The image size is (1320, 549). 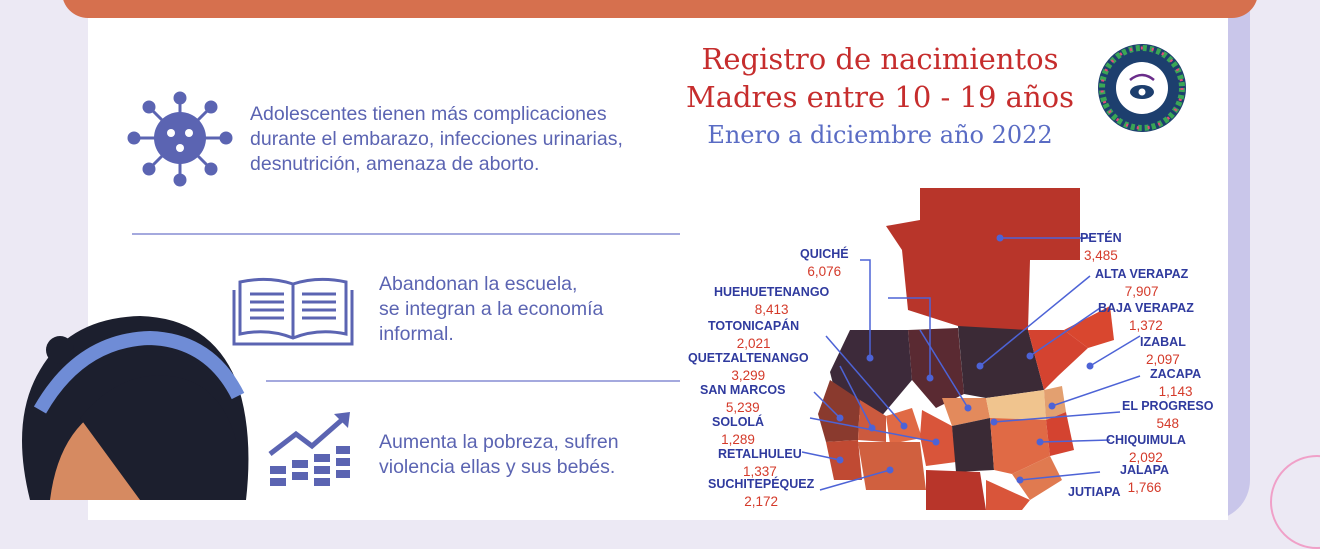 I want to click on dept-san-marcos: SAN MARCOS 5,239, so click(x=743, y=399).